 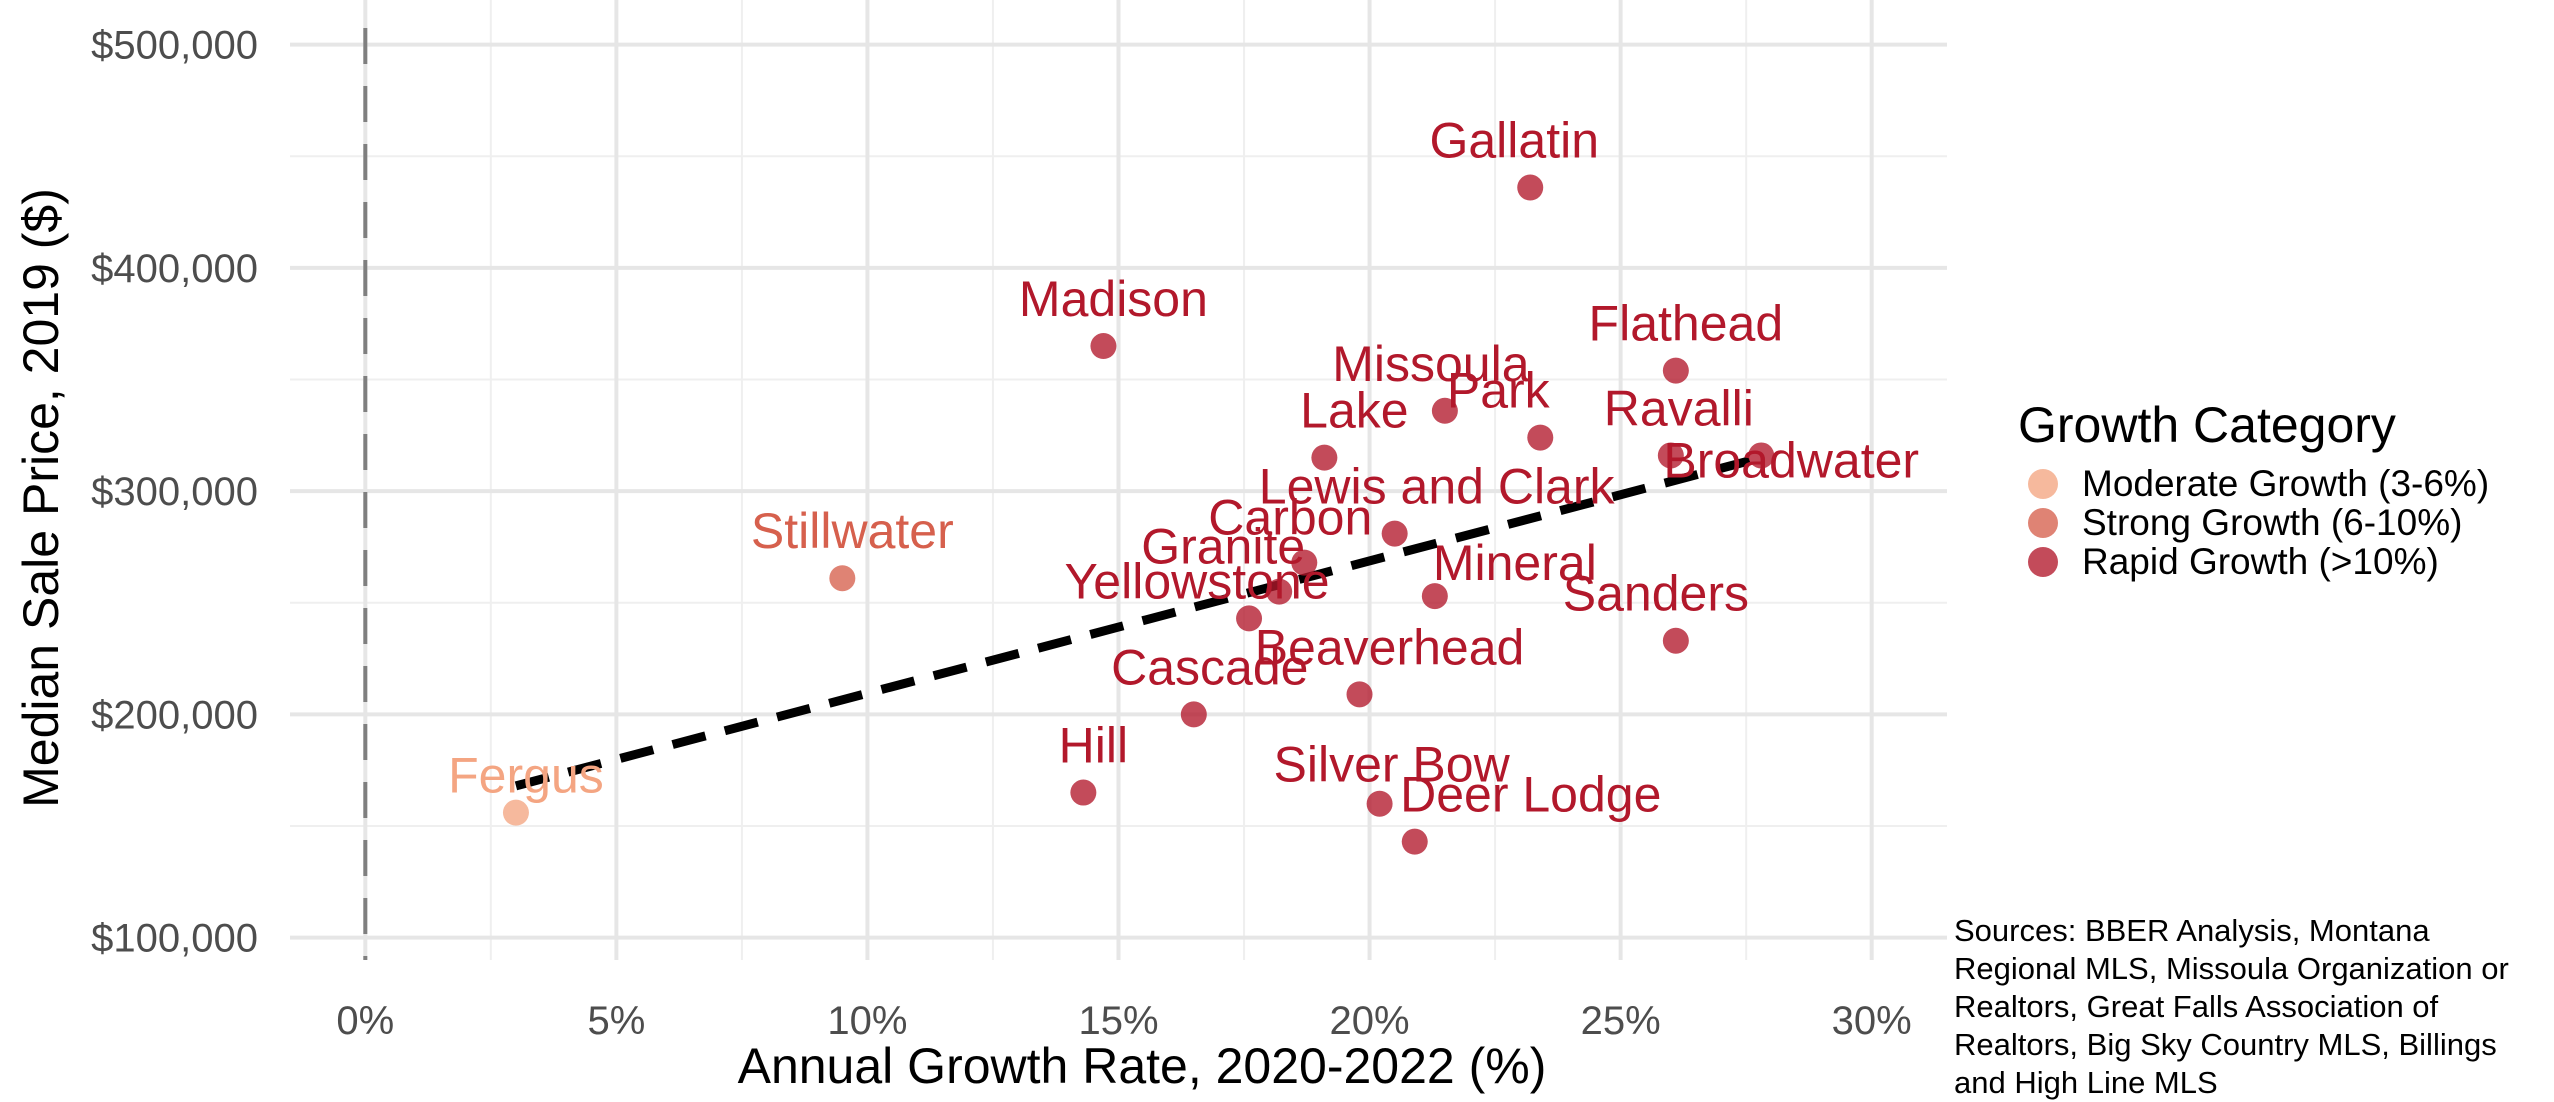 I want to click on legend-item-rapid: Rapid Growth (>10%), so click(x=2253, y=561).